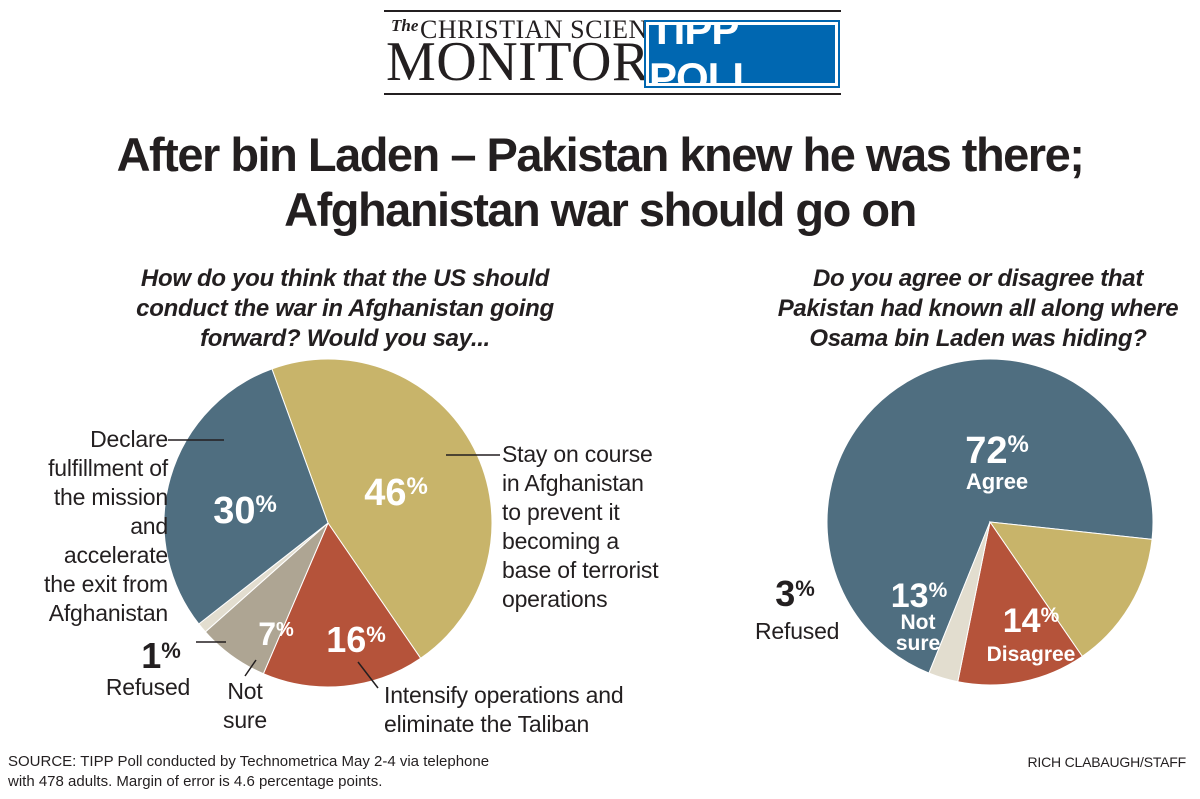 This screenshot has width=1200, height=799. I want to click on pct-label-not-sure-right: 13%, so click(919, 596).